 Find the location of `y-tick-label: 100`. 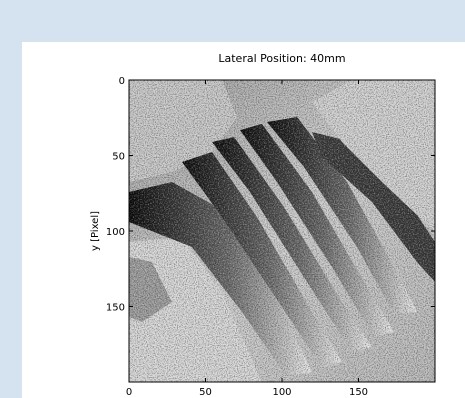

y-tick-label: 100 is located at coordinates (115, 232).